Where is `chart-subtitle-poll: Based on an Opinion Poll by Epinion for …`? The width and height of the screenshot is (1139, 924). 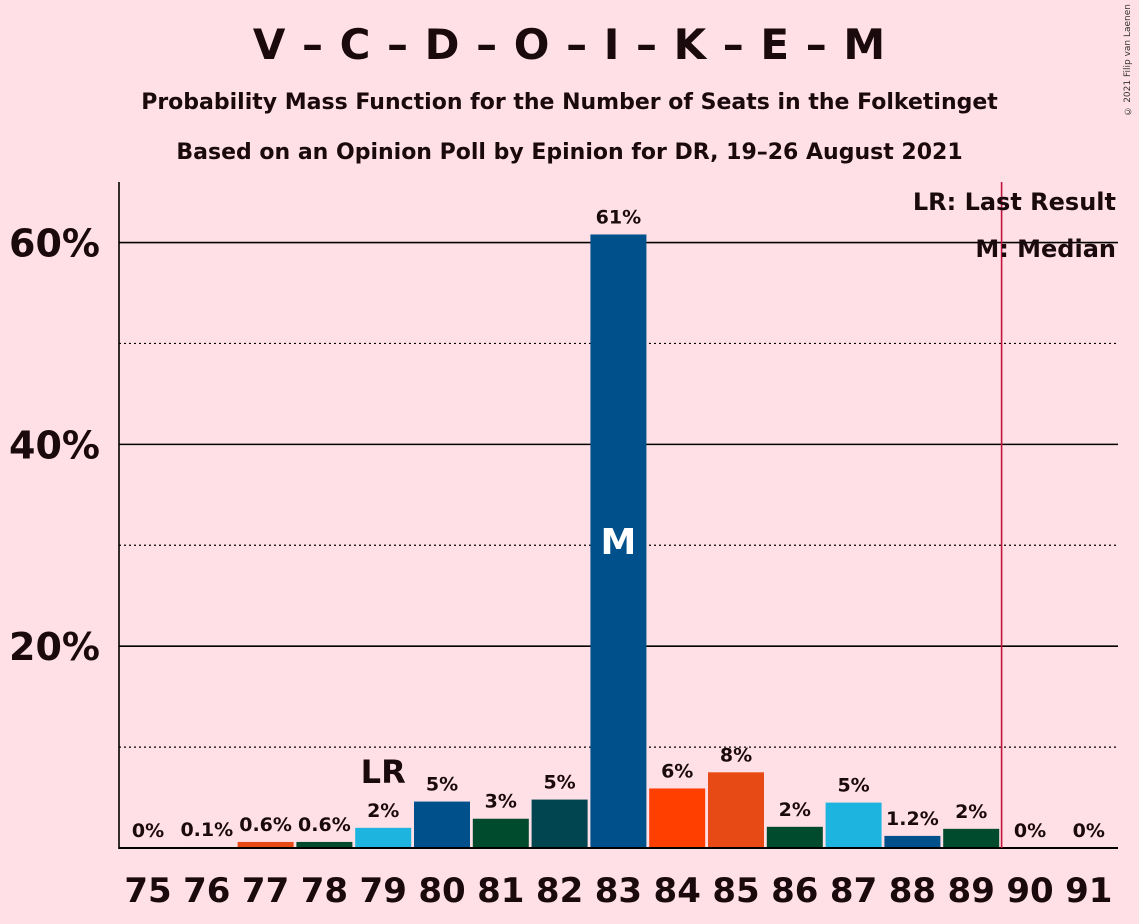 chart-subtitle-poll: Based on an Opinion Poll by Epinion for … is located at coordinates (569, 152).